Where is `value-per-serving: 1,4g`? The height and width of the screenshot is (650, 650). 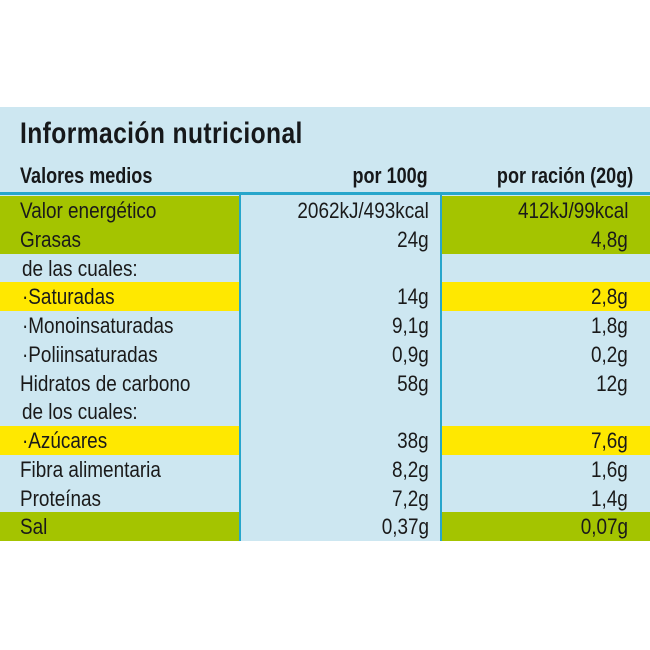
value-per-serving: 1,4g is located at coordinates (609, 498).